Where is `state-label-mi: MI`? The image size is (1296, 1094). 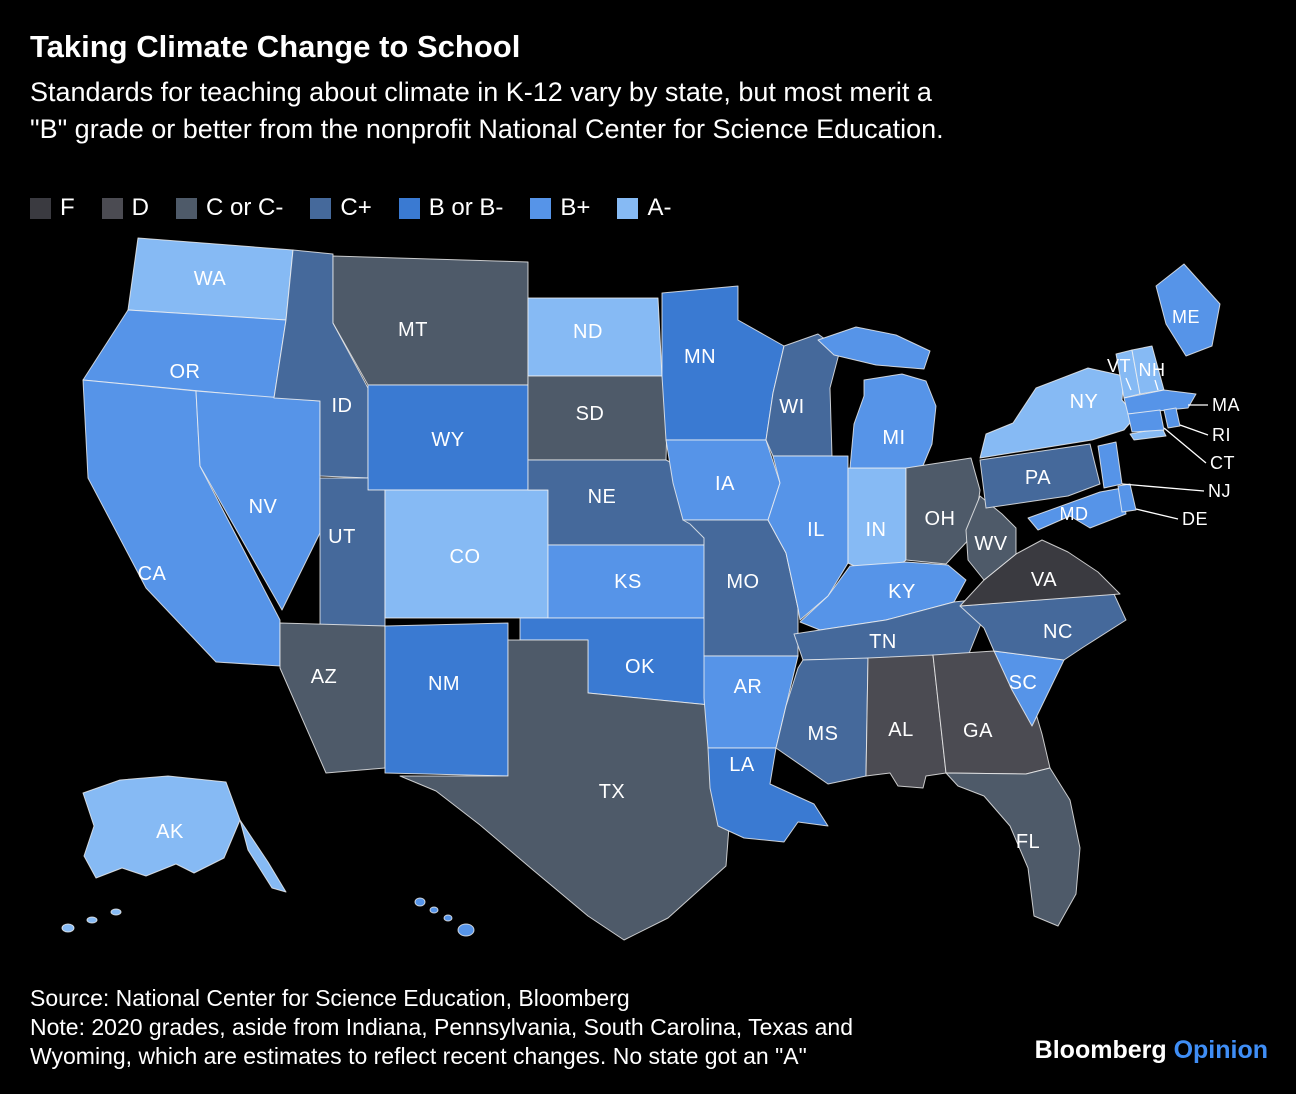
state-label-mi: MI is located at coordinates (893, 438).